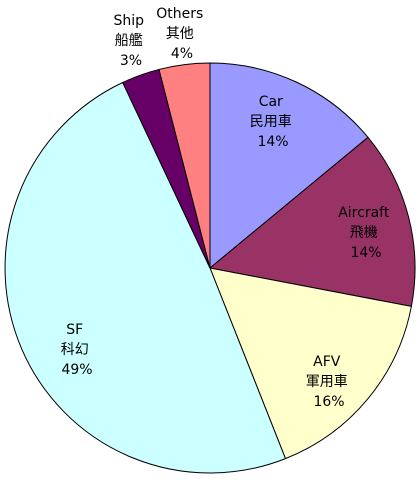 The image size is (420, 480). What do you see at coordinates (77, 350) in the screenshot?
I see `slice-label-sf: SF 科幻 49%` at bounding box center [77, 350].